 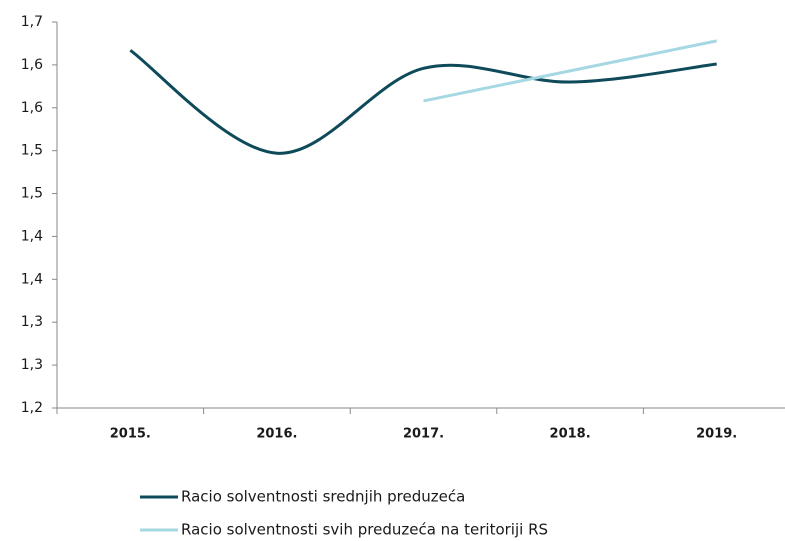 What do you see at coordinates (32, 22) in the screenshot?
I see `y-tick-label: 1,7` at bounding box center [32, 22].